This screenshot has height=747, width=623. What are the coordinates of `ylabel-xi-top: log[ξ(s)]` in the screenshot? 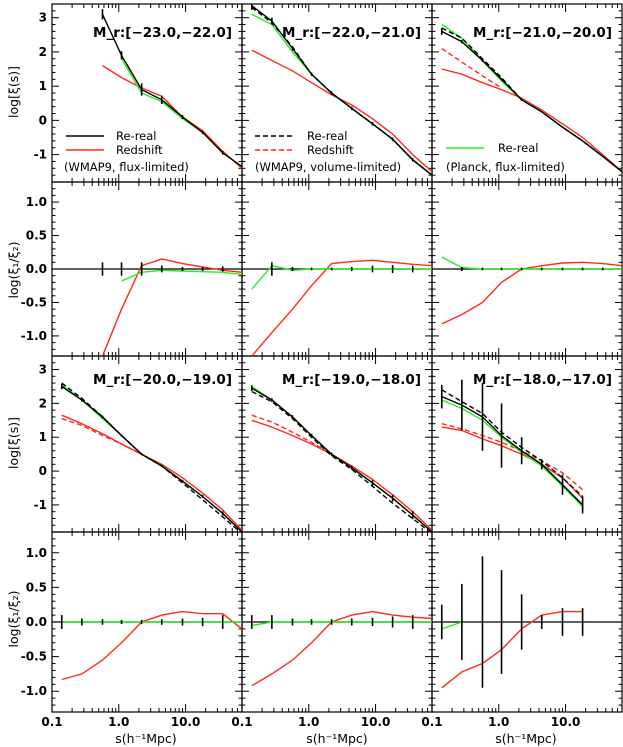 It's located at (13, 92).